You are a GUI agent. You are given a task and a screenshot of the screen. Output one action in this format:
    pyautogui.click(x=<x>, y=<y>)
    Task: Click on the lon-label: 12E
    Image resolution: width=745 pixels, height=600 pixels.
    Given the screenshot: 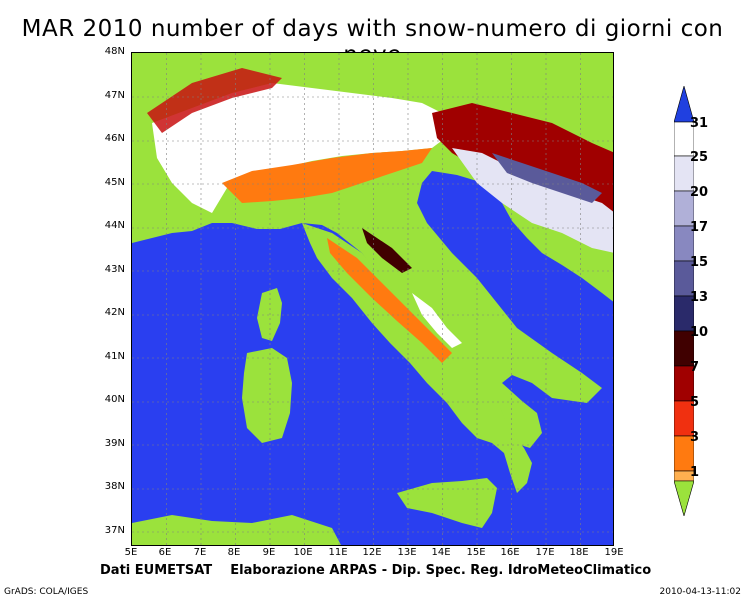 What is the action you would take?
    pyautogui.click(x=372, y=552)
    